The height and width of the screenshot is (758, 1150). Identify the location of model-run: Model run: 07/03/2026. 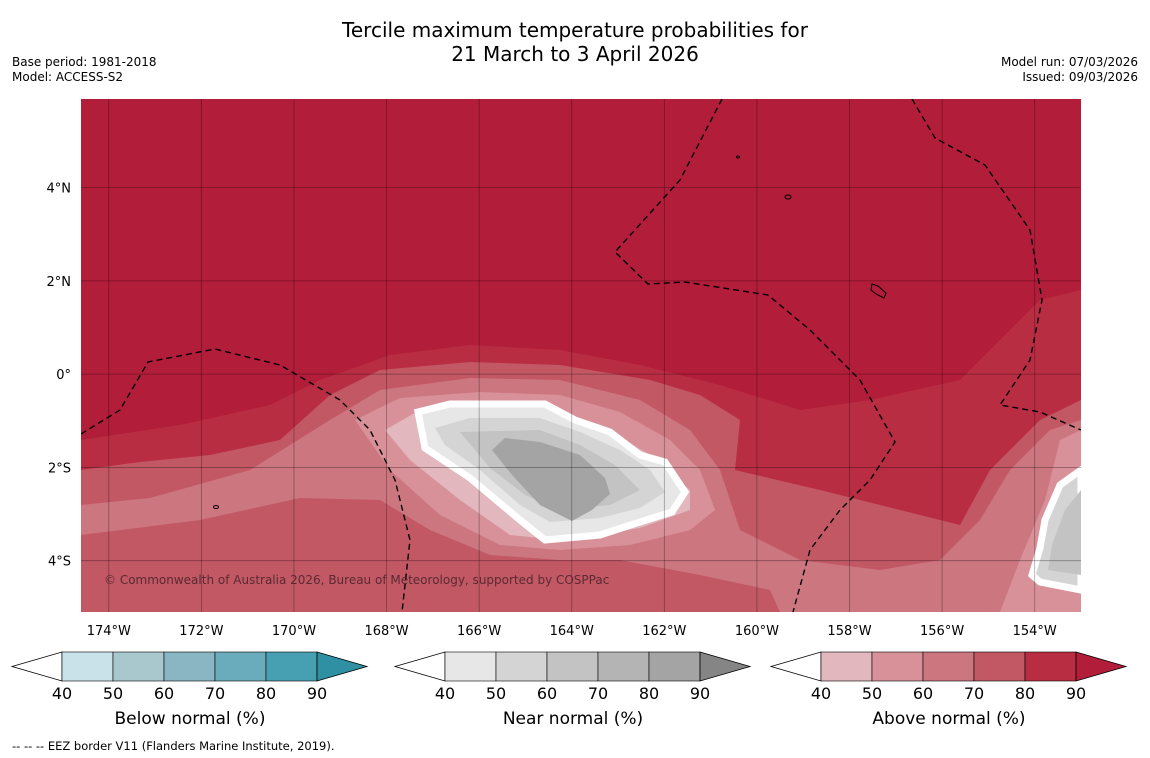
(1069, 62).